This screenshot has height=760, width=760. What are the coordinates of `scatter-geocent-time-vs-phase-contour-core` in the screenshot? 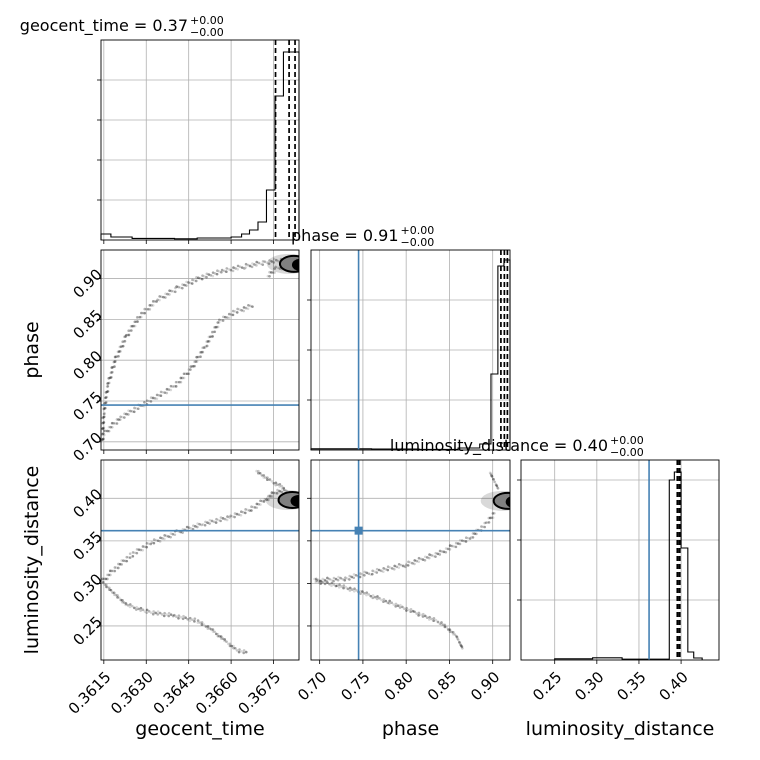 It's located at (295, 264).